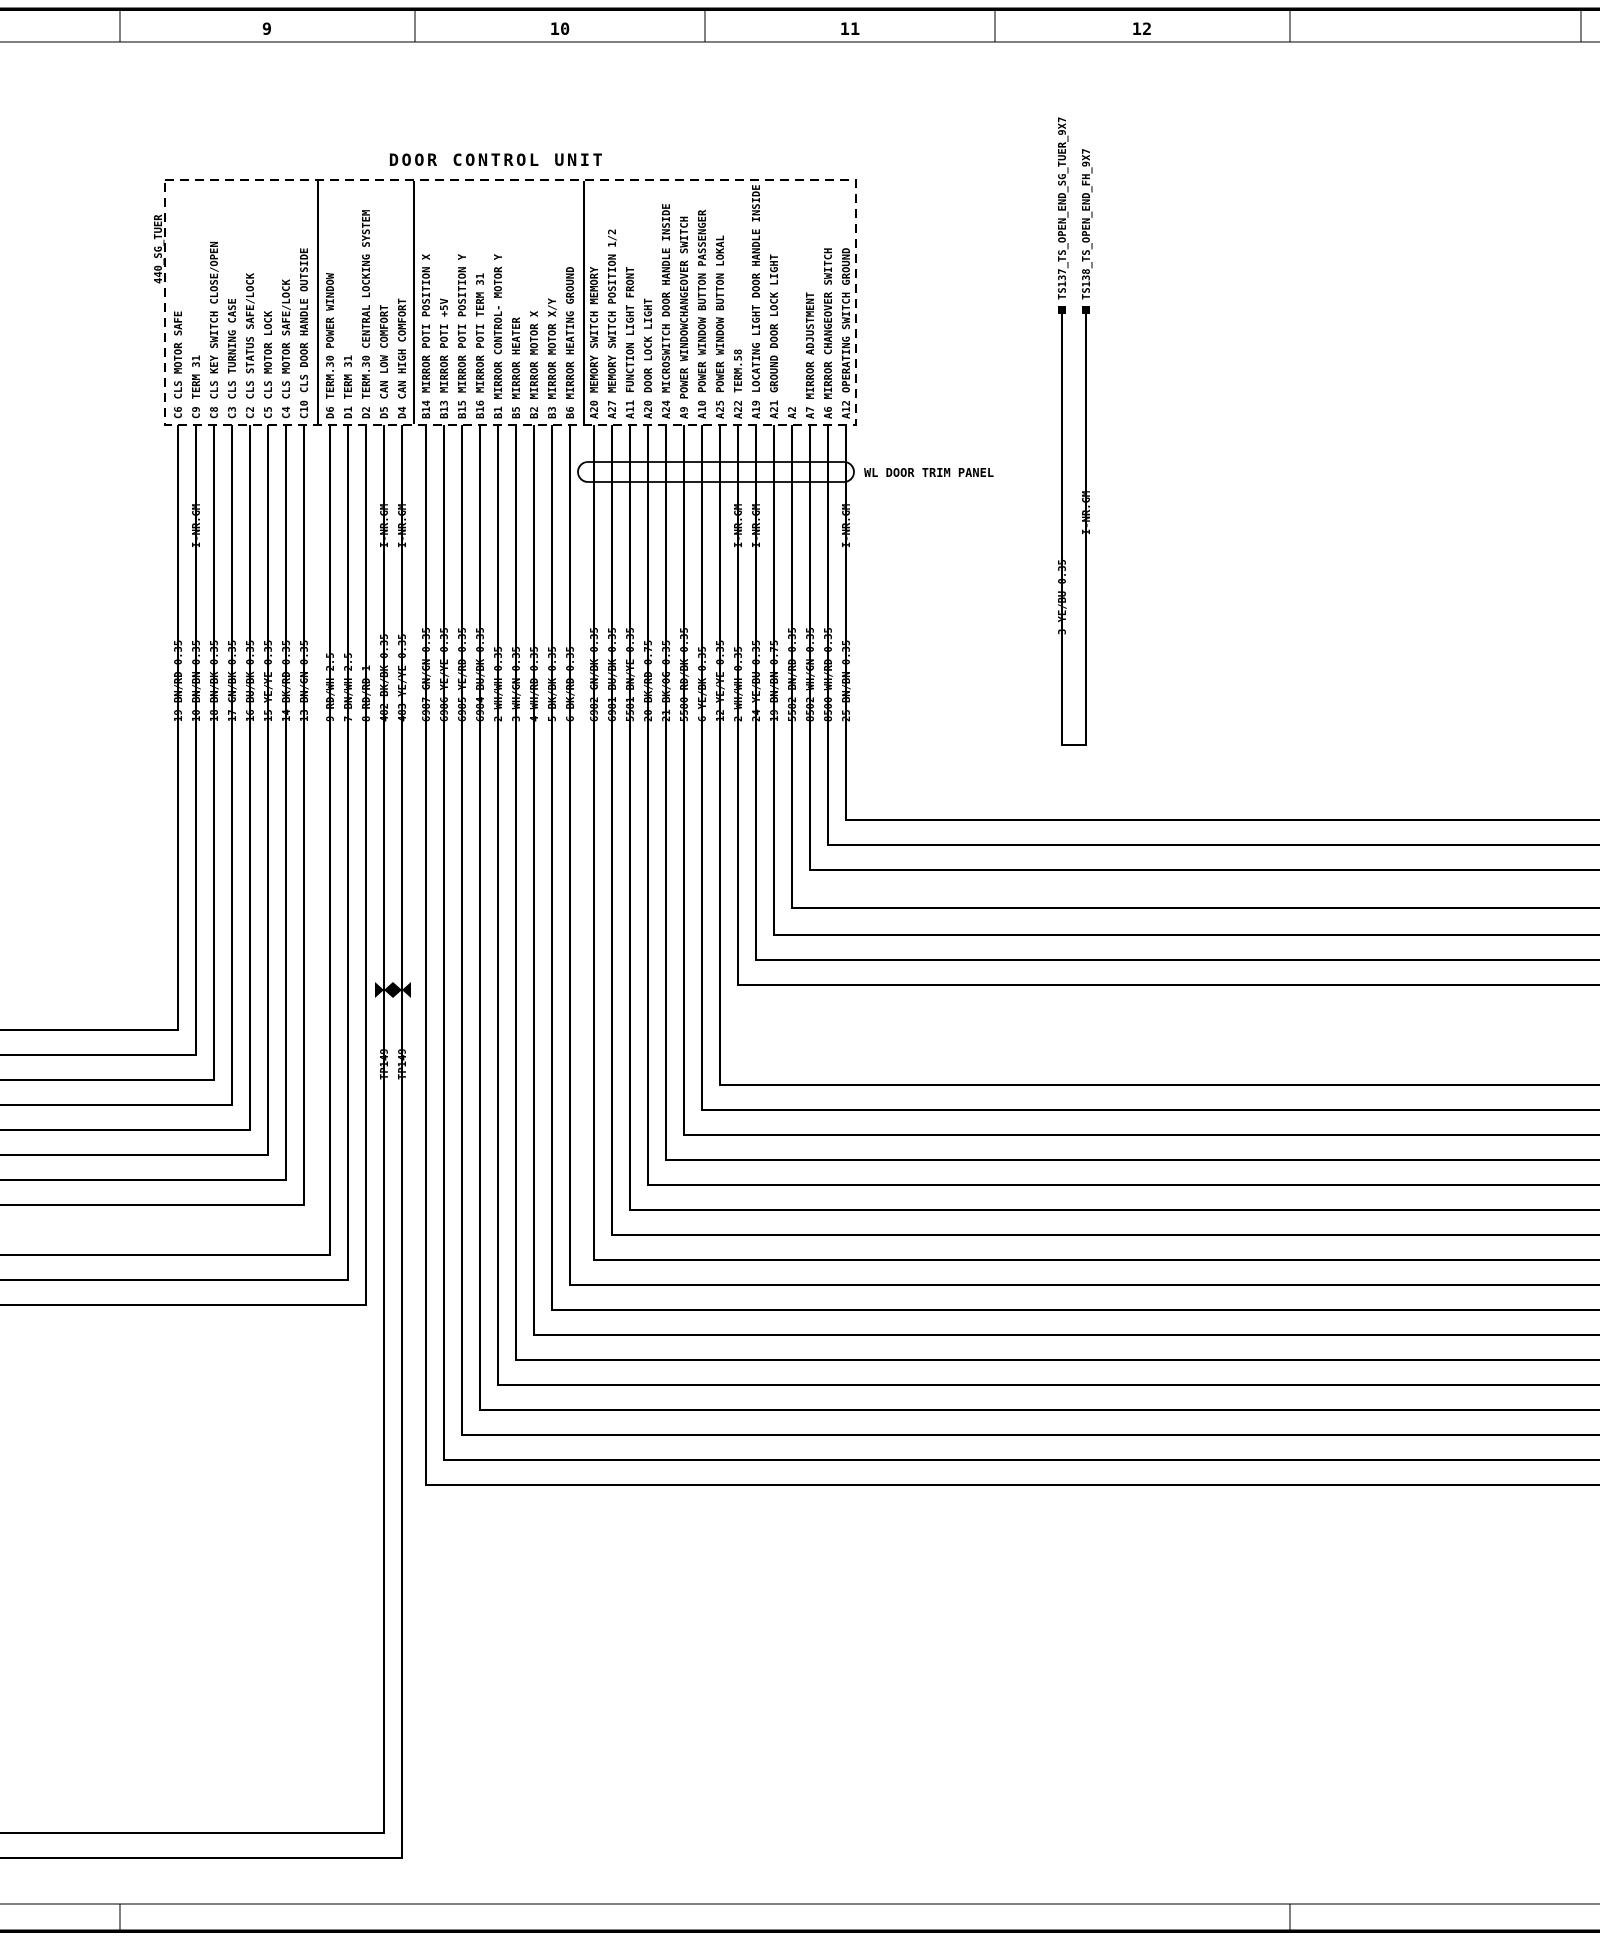 Image resolution: width=1600 pixels, height=1936 pixels. What do you see at coordinates (929, 473) in the screenshot?
I see `trim-panel-label: WL DOOR TRIM PANEL` at bounding box center [929, 473].